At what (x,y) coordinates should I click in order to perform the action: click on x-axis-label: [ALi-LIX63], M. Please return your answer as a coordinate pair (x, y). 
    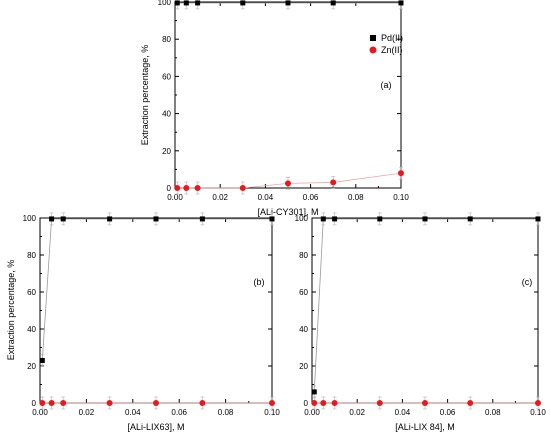
    Looking at the image, I should click on (155, 427).